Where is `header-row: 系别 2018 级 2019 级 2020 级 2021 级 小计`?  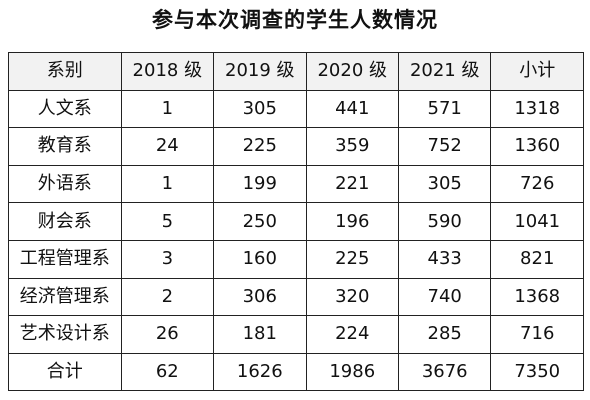
header-row: 系别 2018 级 2019 级 2020 级 2021 级 小计 is located at coordinates (296, 71).